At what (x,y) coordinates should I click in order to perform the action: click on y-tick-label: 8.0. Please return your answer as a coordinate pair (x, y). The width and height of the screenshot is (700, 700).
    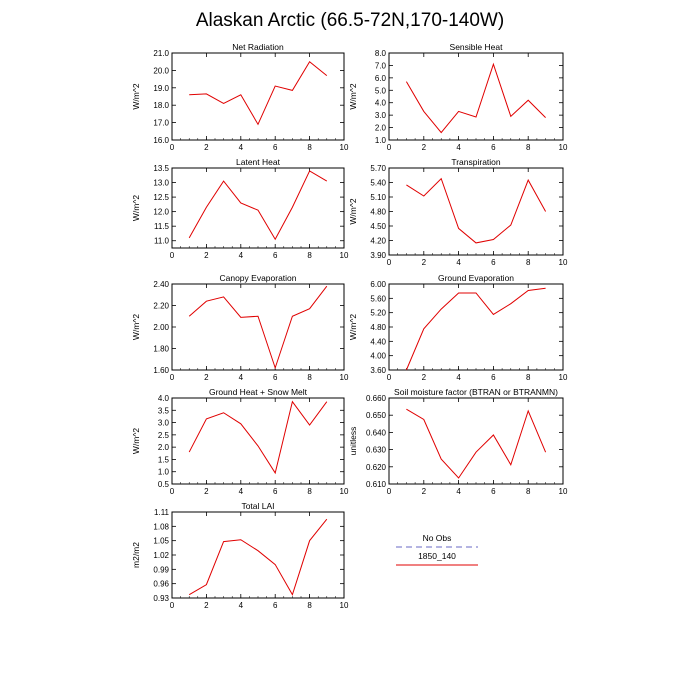
    Looking at the image, I should click on (381, 53).